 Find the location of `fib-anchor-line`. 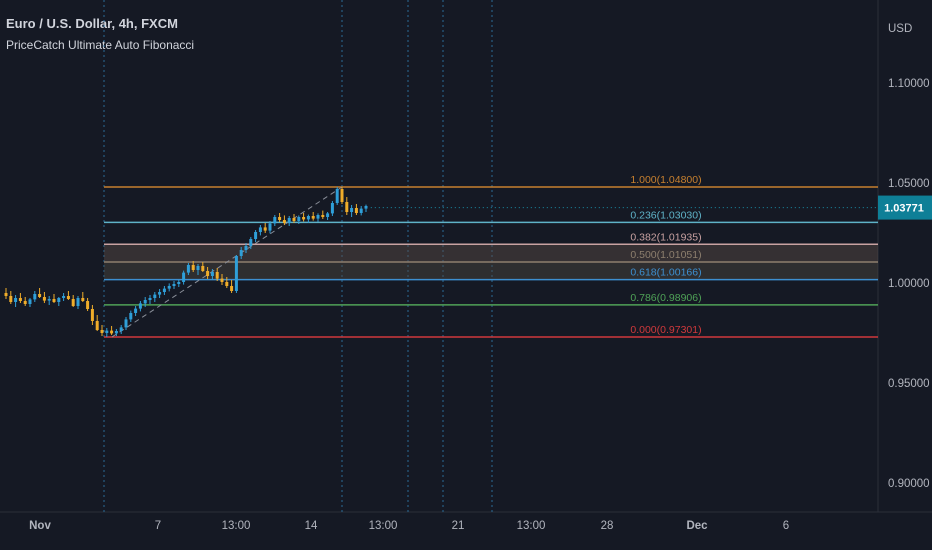

fib-anchor-line is located at coordinates (227, 262).